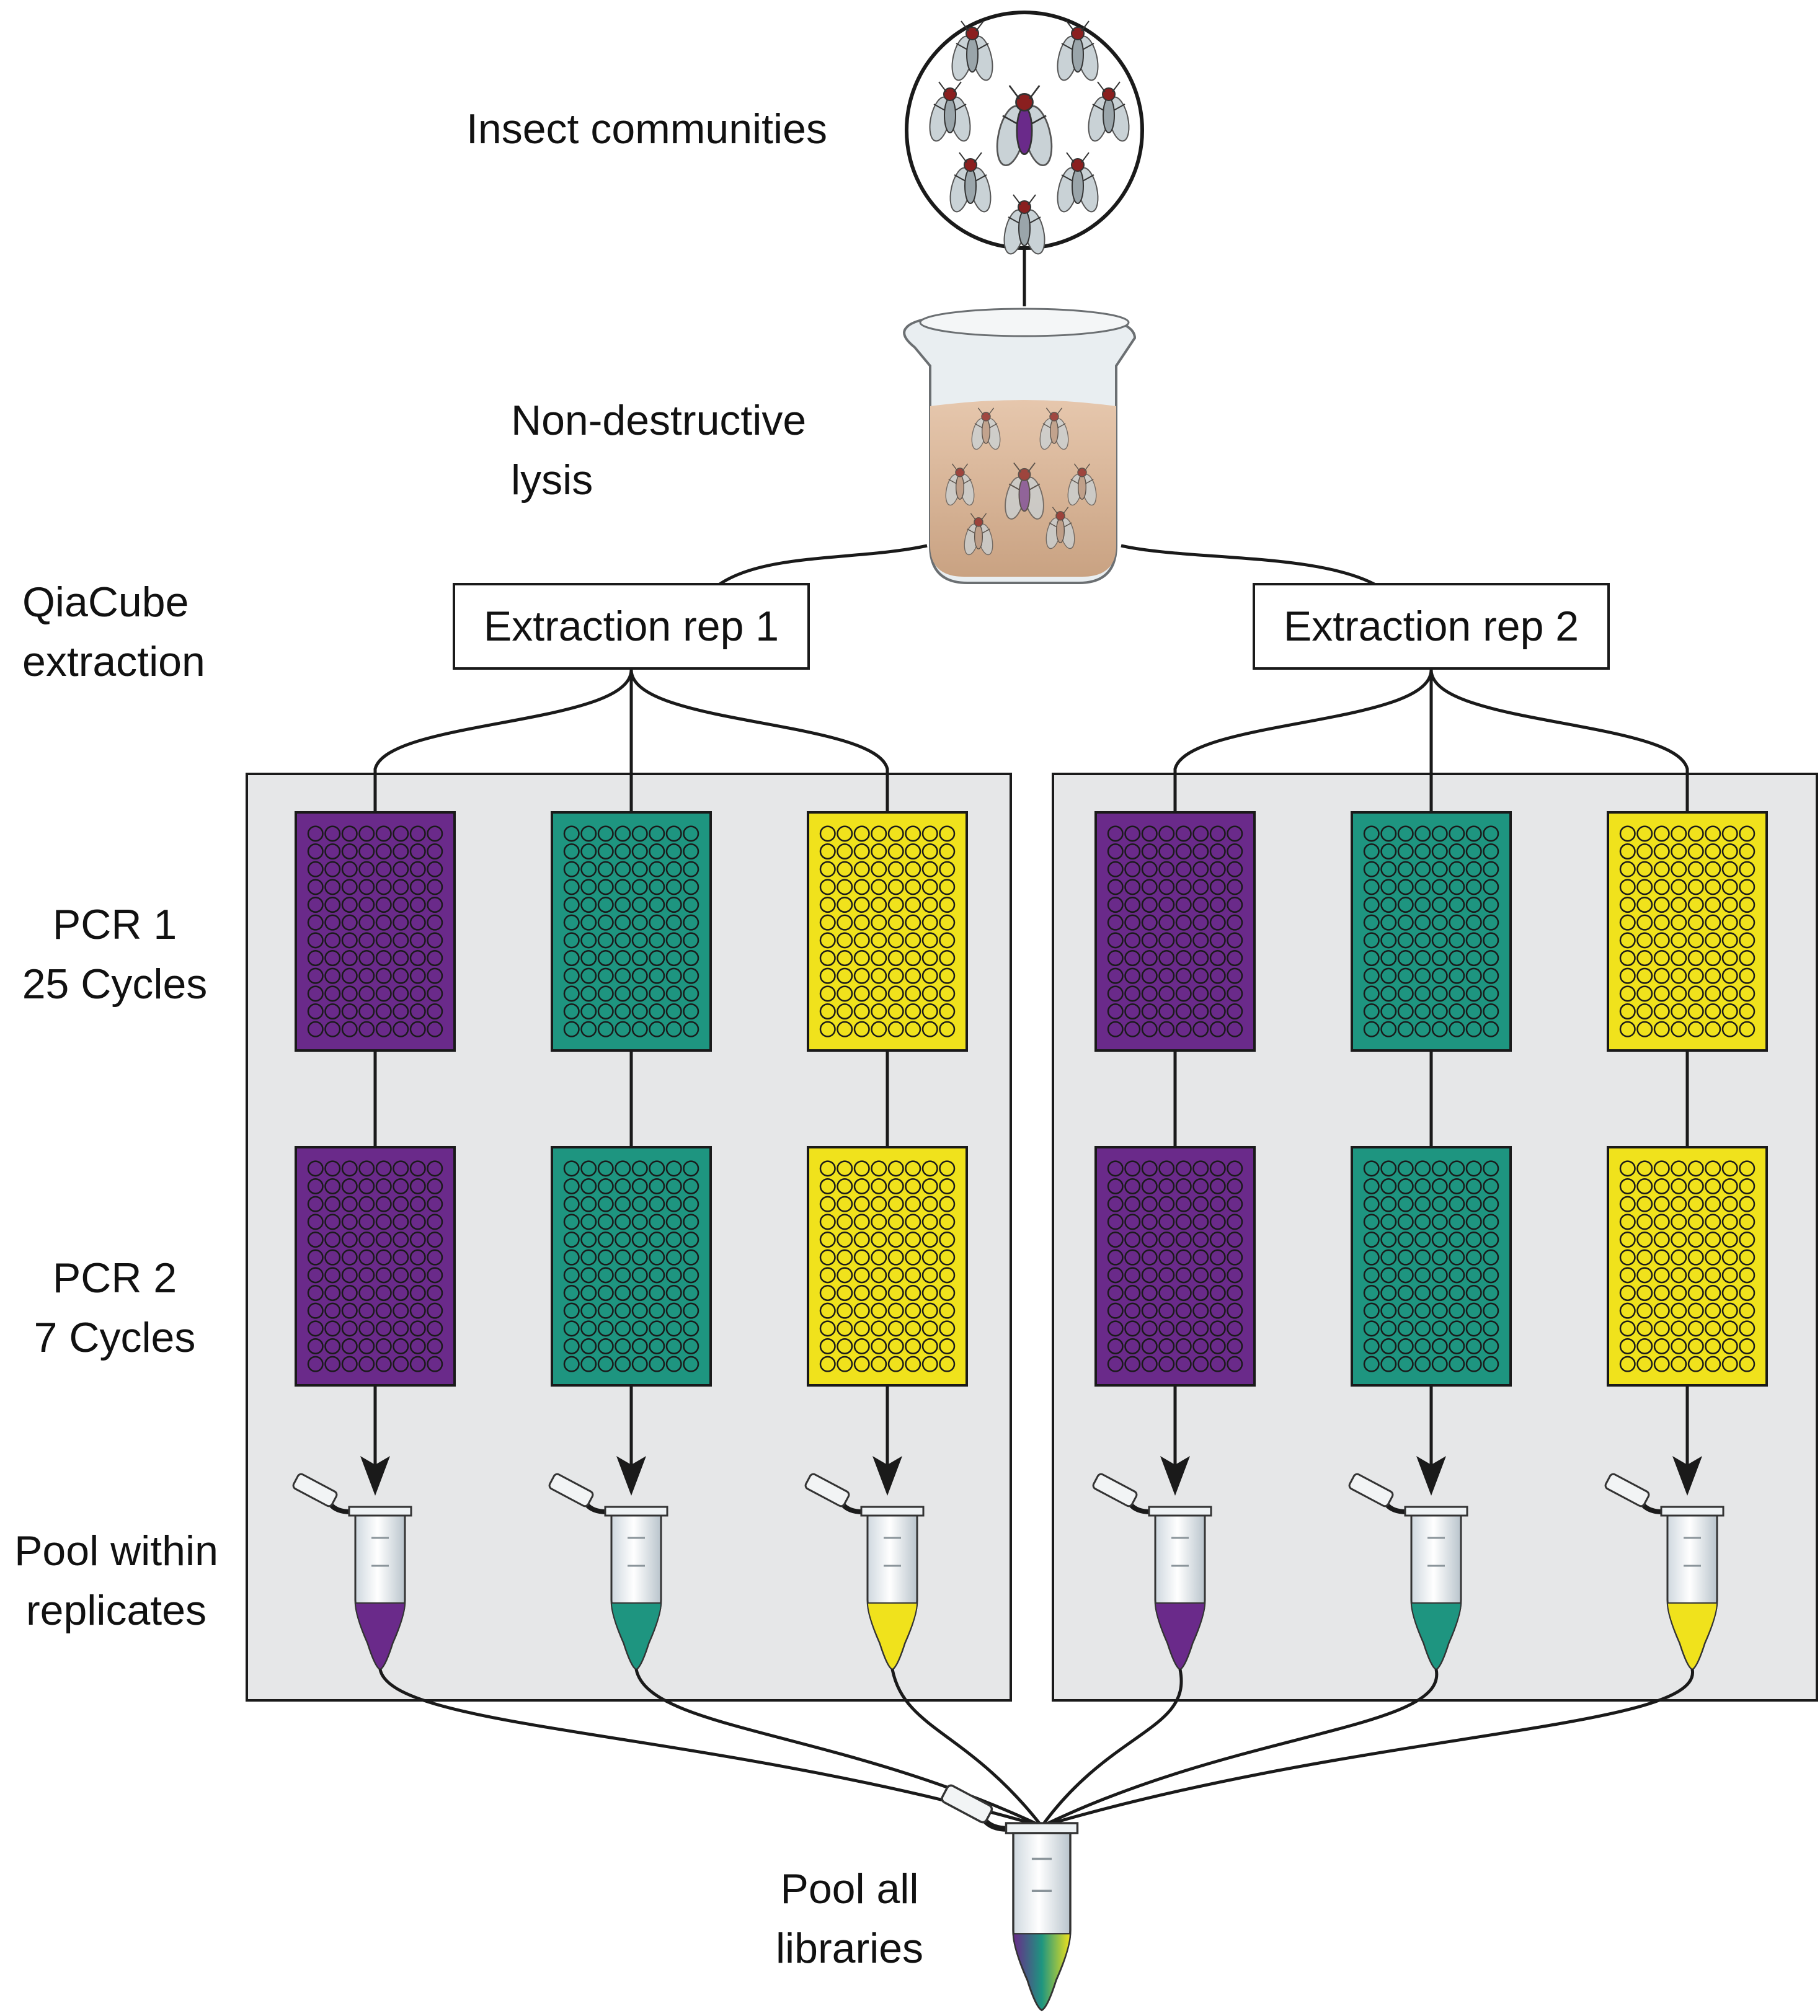 This screenshot has height=2016, width=1820. I want to click on connector-beaker-rep1, so click(820, 567).